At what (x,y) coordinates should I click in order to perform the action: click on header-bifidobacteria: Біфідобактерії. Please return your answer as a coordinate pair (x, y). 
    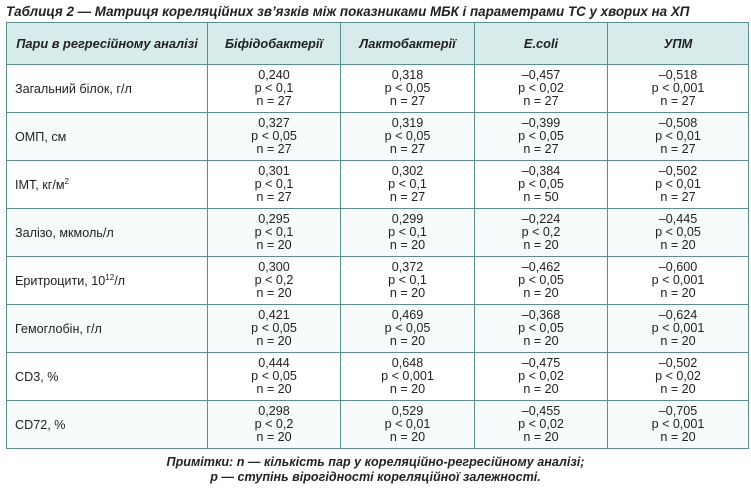
    Looking at the image, I should click on (274, 43).